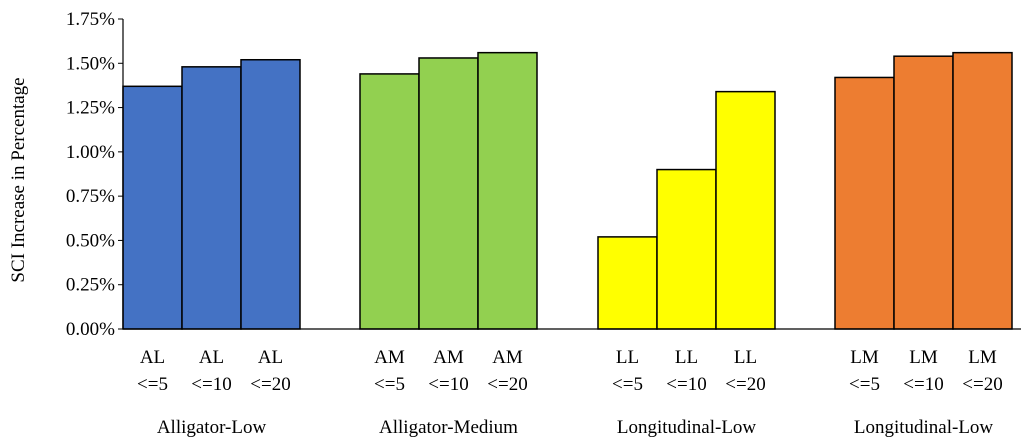 This screenshot has width=1021, height=447. I want to click on y-tick-label: 0.75%, so click(90, 196).